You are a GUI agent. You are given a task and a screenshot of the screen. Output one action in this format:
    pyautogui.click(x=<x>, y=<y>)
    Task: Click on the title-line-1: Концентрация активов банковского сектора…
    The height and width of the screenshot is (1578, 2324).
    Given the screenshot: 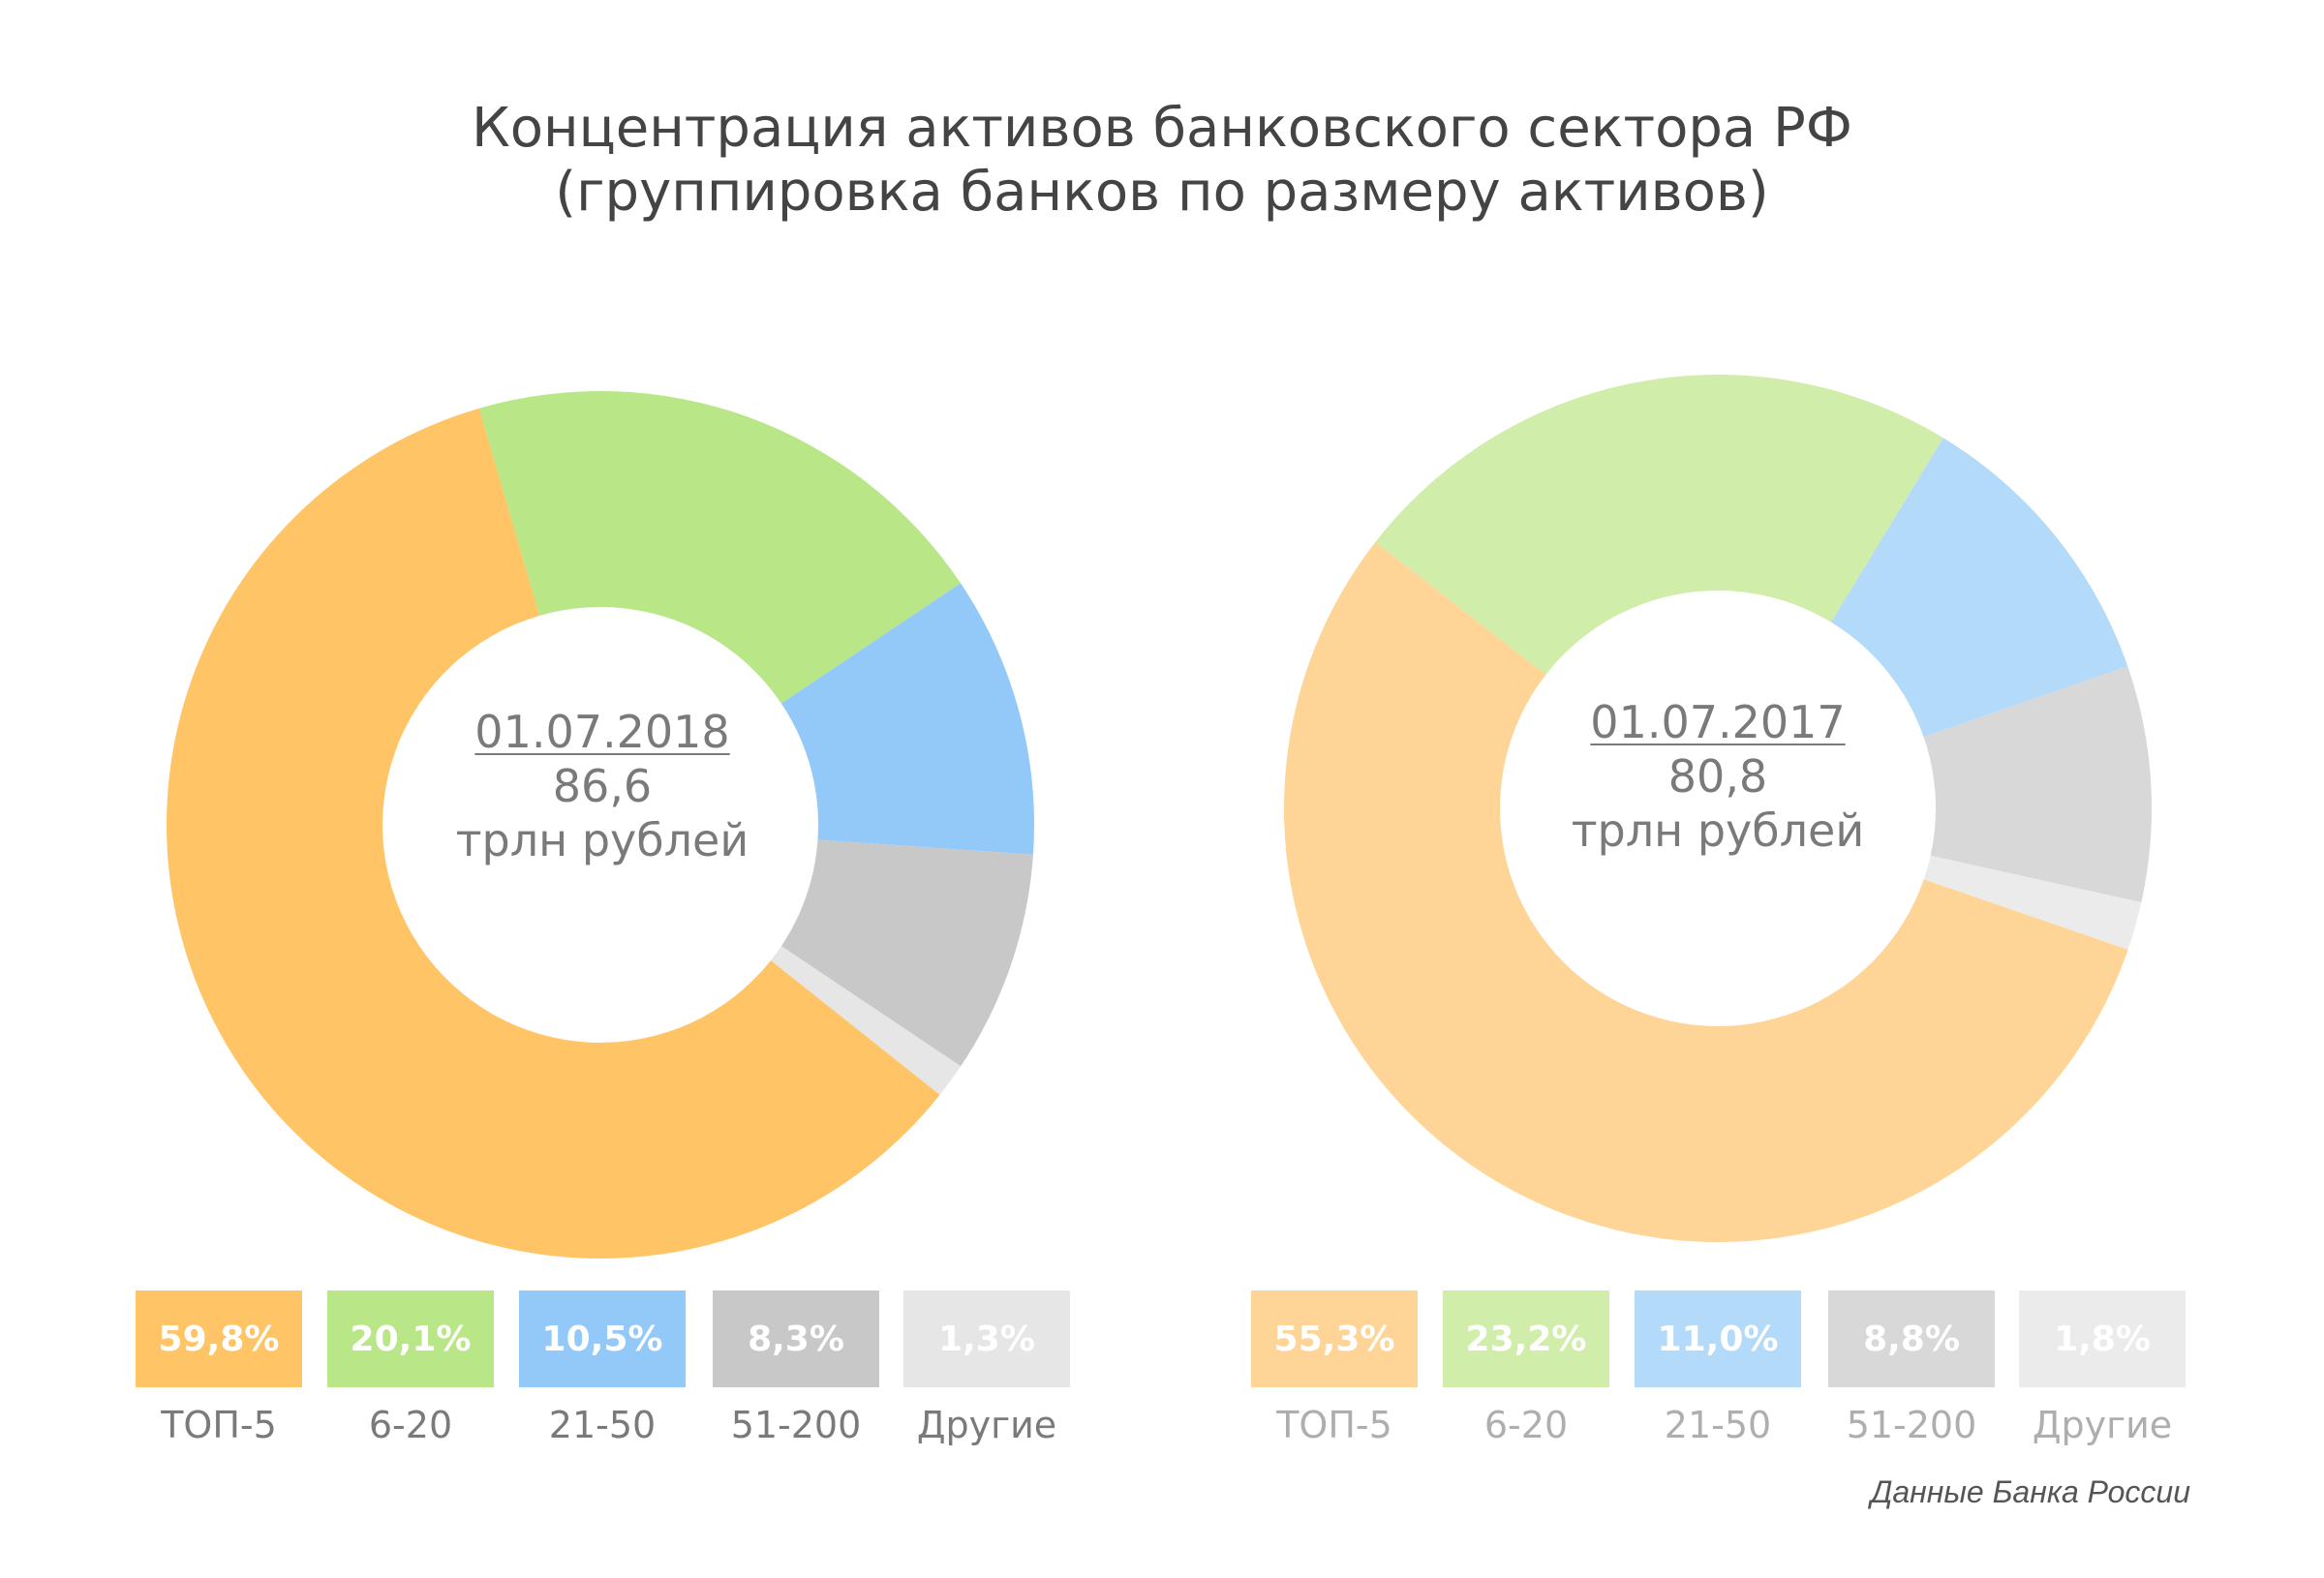 What is the action you would take?
    pyautogui.click(x=1162, y=128)
    